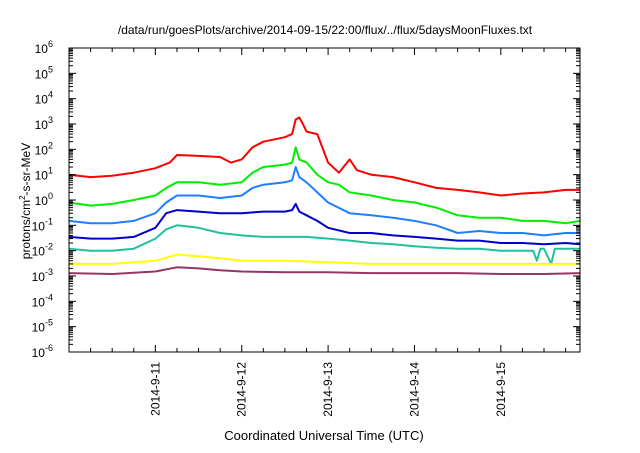  I want to click on y-tick-label: 10⁻⁴, so click(42, 300).